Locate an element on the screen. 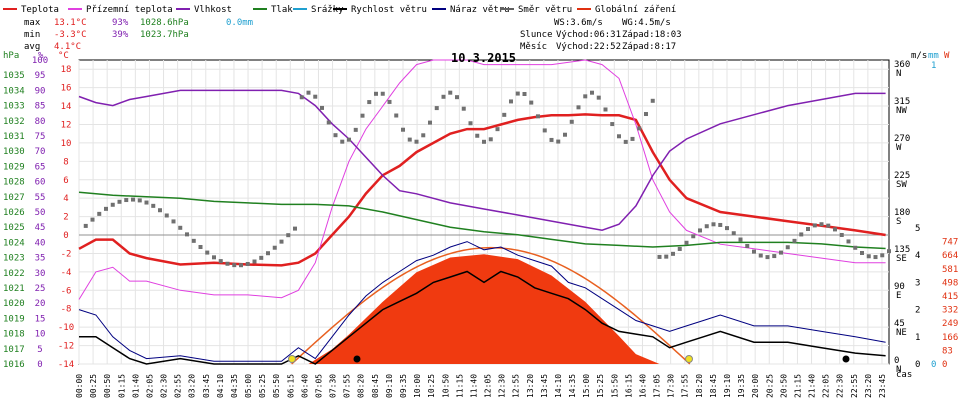 The width and height of the screenshot is (966, 400). x-tick: 07:30 is located at coordinates (333, 386).